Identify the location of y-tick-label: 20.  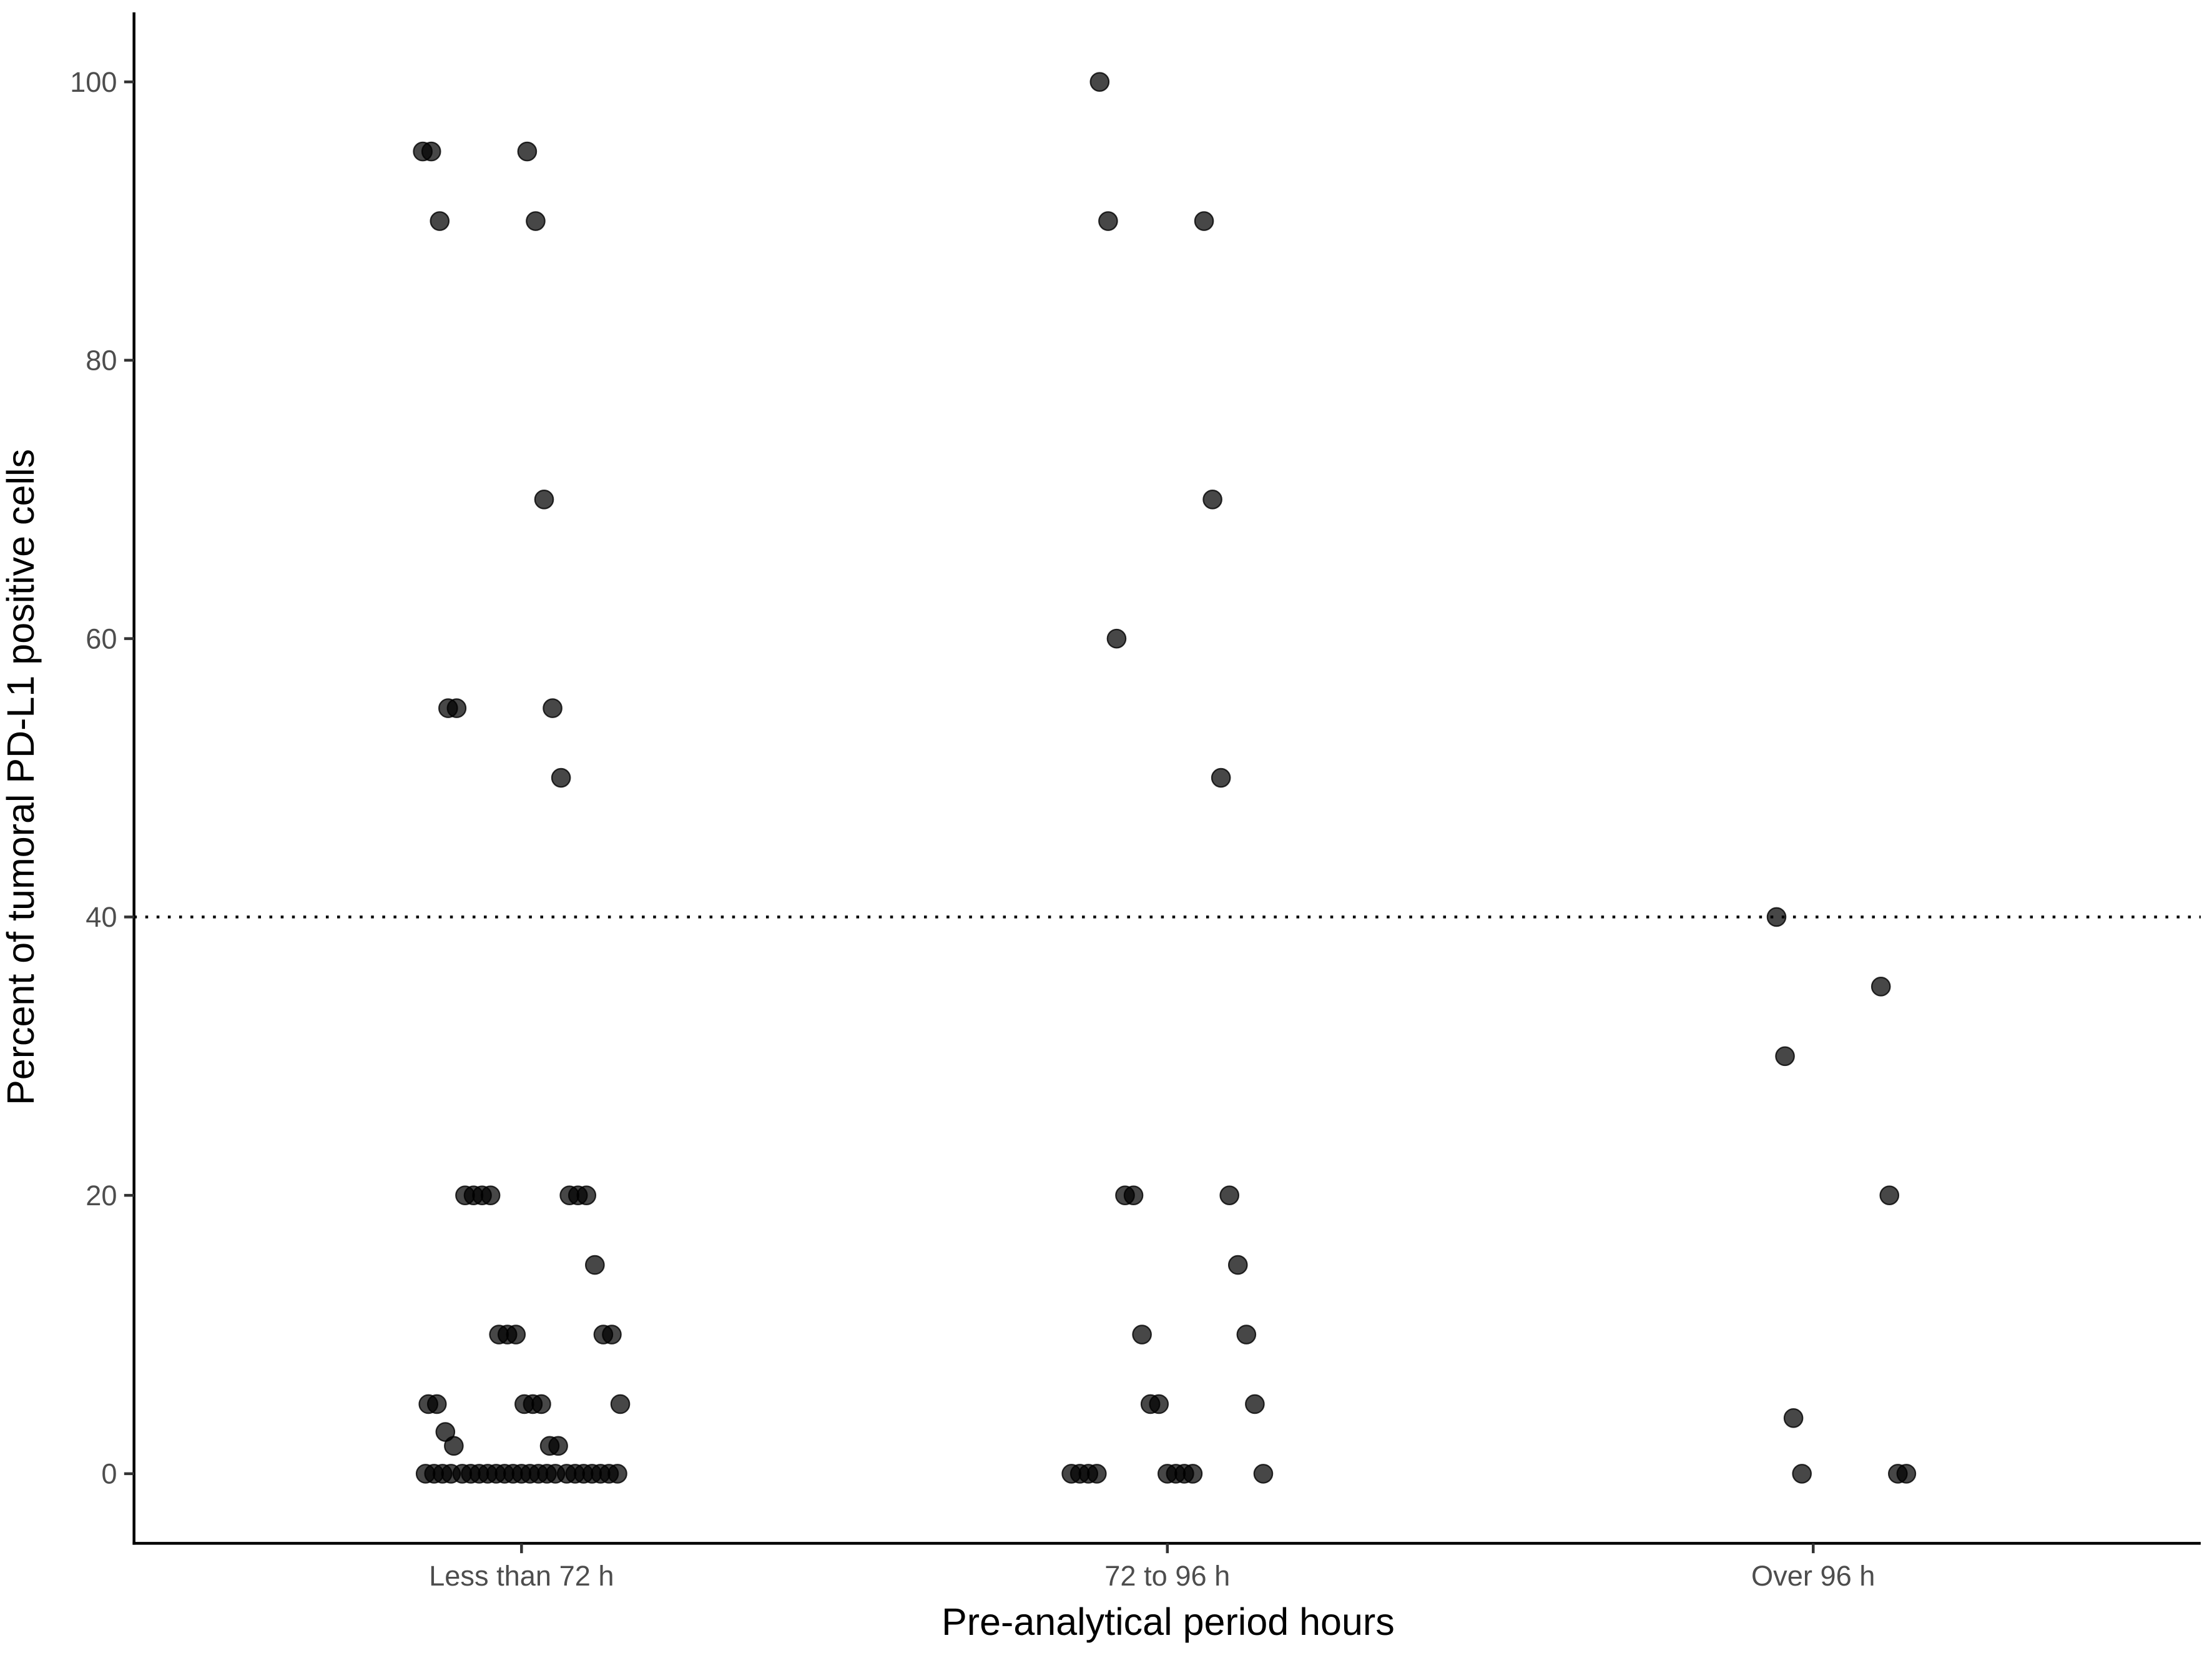
(101, 1195).